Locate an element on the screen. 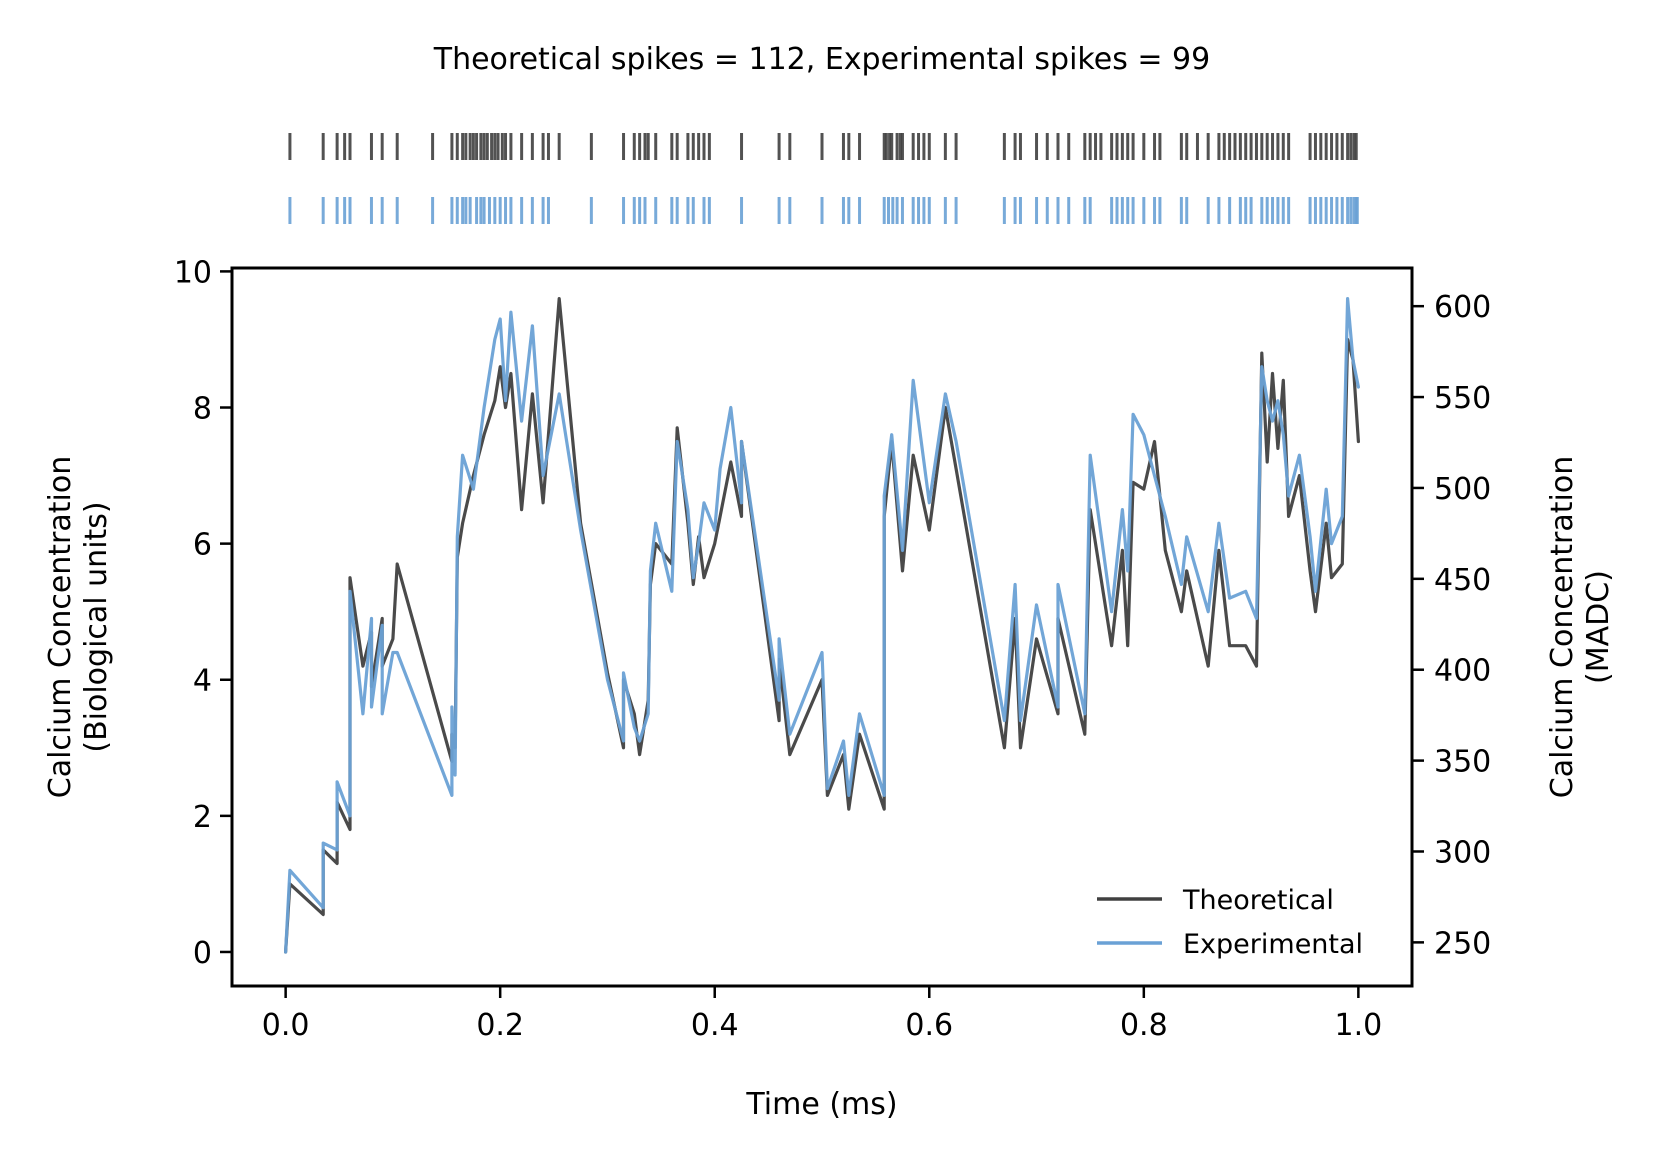 Image resolution: width=1660 pixels, height=1167 pixels. y-tick-label: 2 is located at coordinates (202, 817).